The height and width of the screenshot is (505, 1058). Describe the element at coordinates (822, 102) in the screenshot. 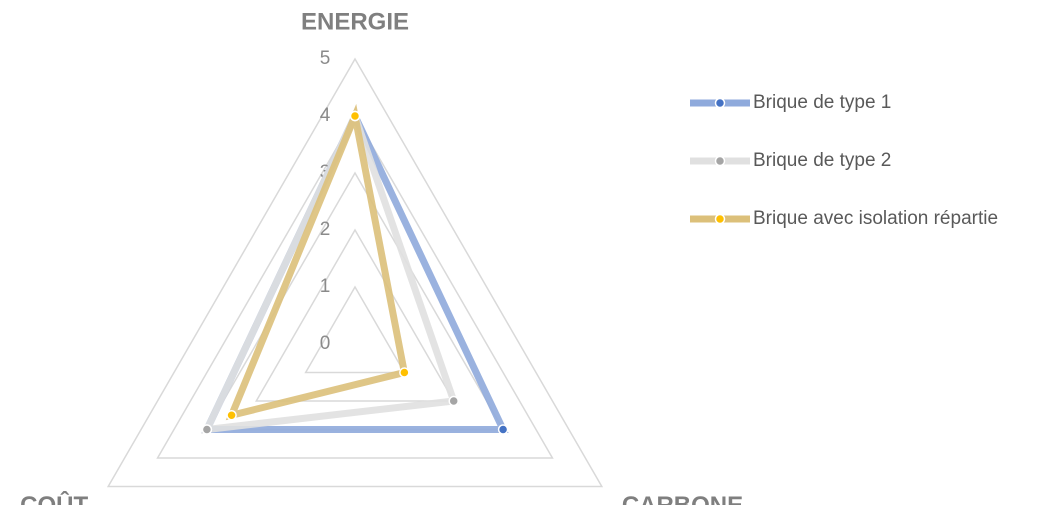

I see `legend-label: Brique de type 1` at that location.